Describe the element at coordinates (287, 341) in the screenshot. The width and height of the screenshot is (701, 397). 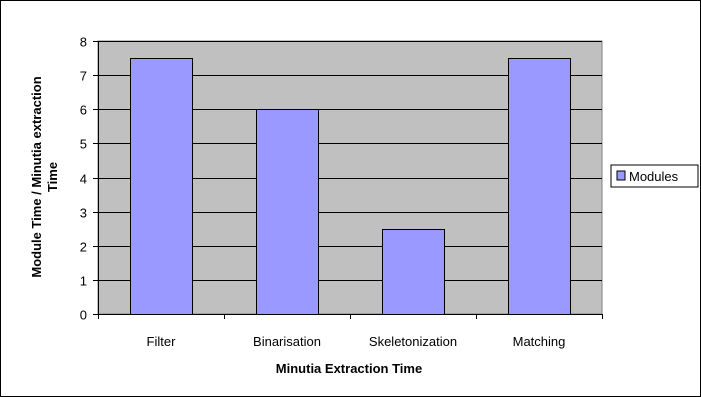
I see `x-tick-label-binarisation: Binarisation` at that location.